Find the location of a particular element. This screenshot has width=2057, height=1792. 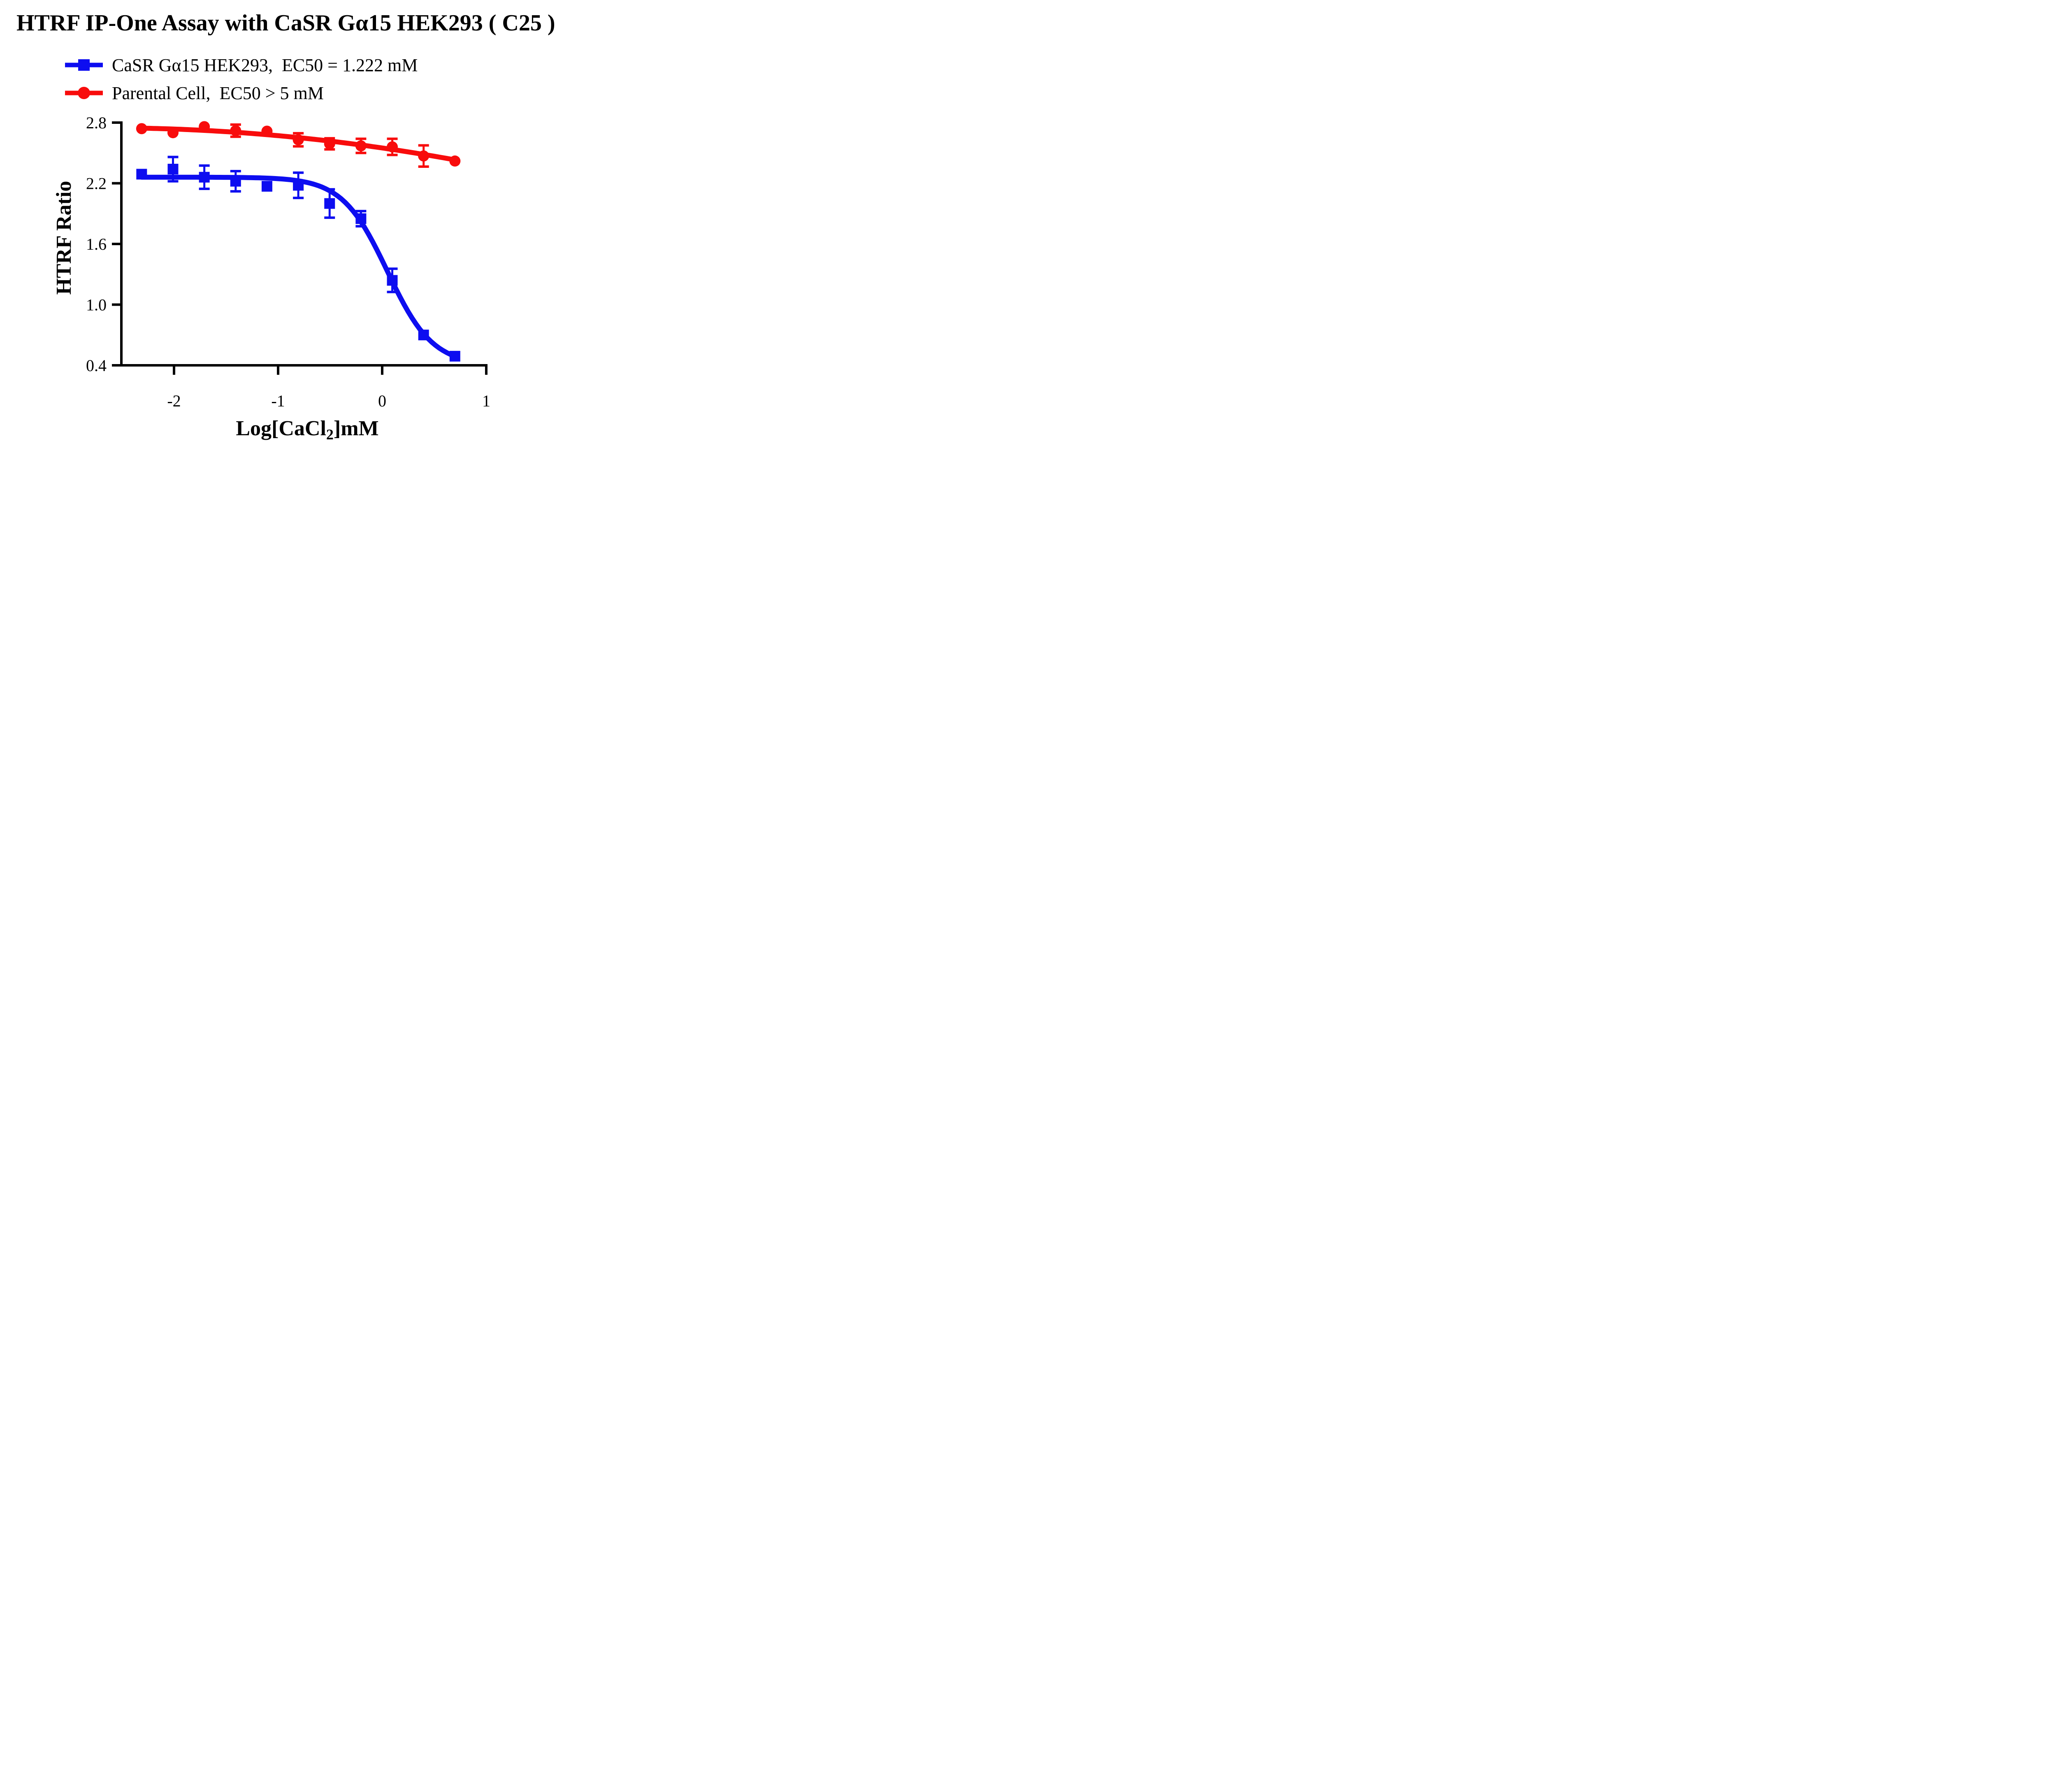

legend-circle-marker-icon is located at coordinates (84, 93).